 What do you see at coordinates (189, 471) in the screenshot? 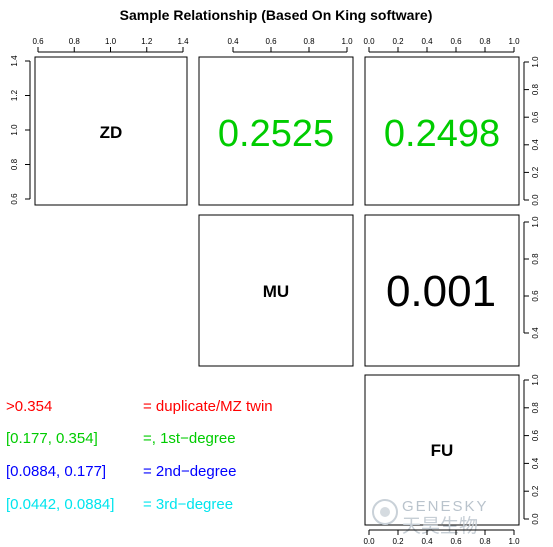
I see `legend-label-second-degree: = 2nd−degree` at bounding box center [189, 471].